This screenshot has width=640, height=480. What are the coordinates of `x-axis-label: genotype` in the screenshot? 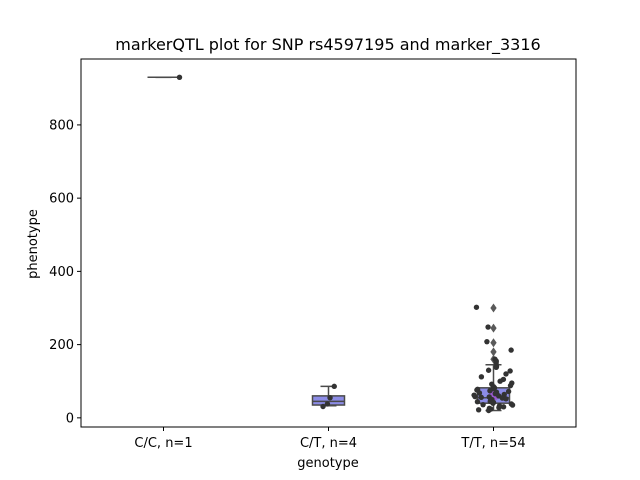 It's located at (327, 463).